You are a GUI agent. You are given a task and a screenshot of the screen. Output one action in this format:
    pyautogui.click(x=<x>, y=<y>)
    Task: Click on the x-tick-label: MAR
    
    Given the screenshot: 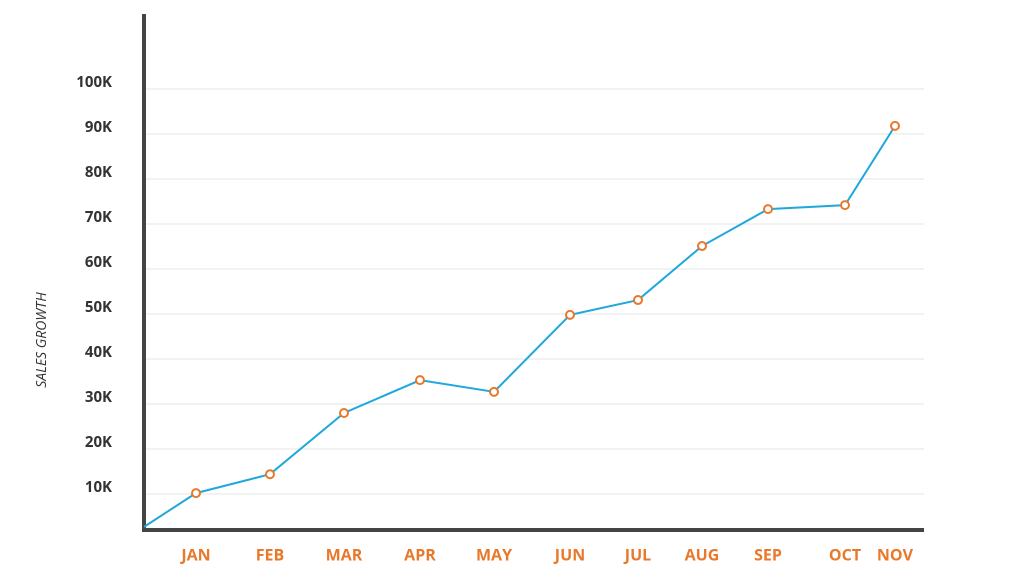 What is the action you would take?
    pyautogui.click(x=344, y=554)
    